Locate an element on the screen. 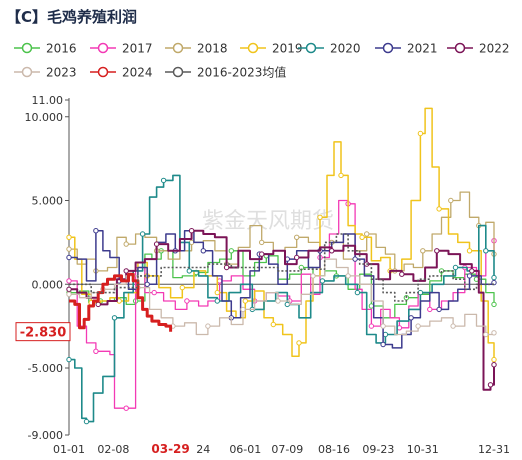  legend-label-2021: 2021 is located at coordinates (422, 49).